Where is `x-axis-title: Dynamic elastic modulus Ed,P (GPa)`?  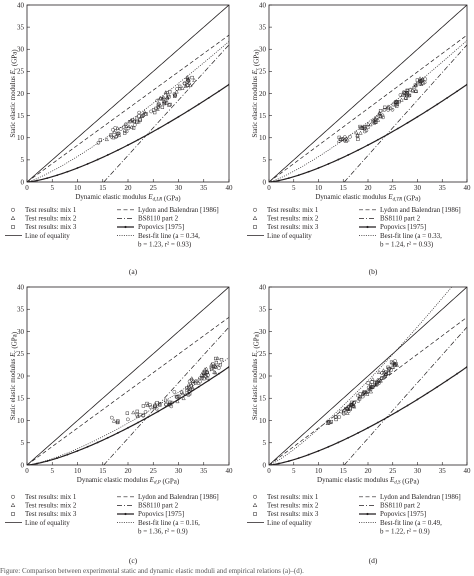
x-axis-title: Dynamic elastic modulus Ed,P (GPa) is located at coordinates (128, 481).